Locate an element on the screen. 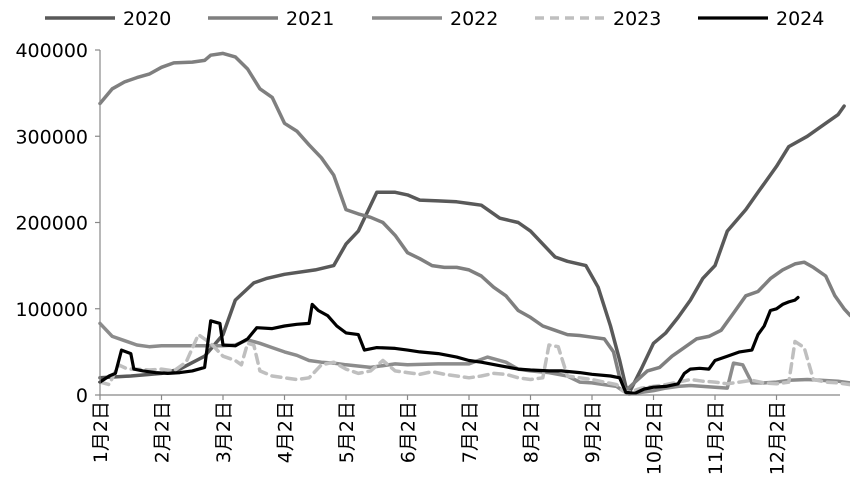  x-tick-label: 2月2日 is located at coordinates (163, 432).